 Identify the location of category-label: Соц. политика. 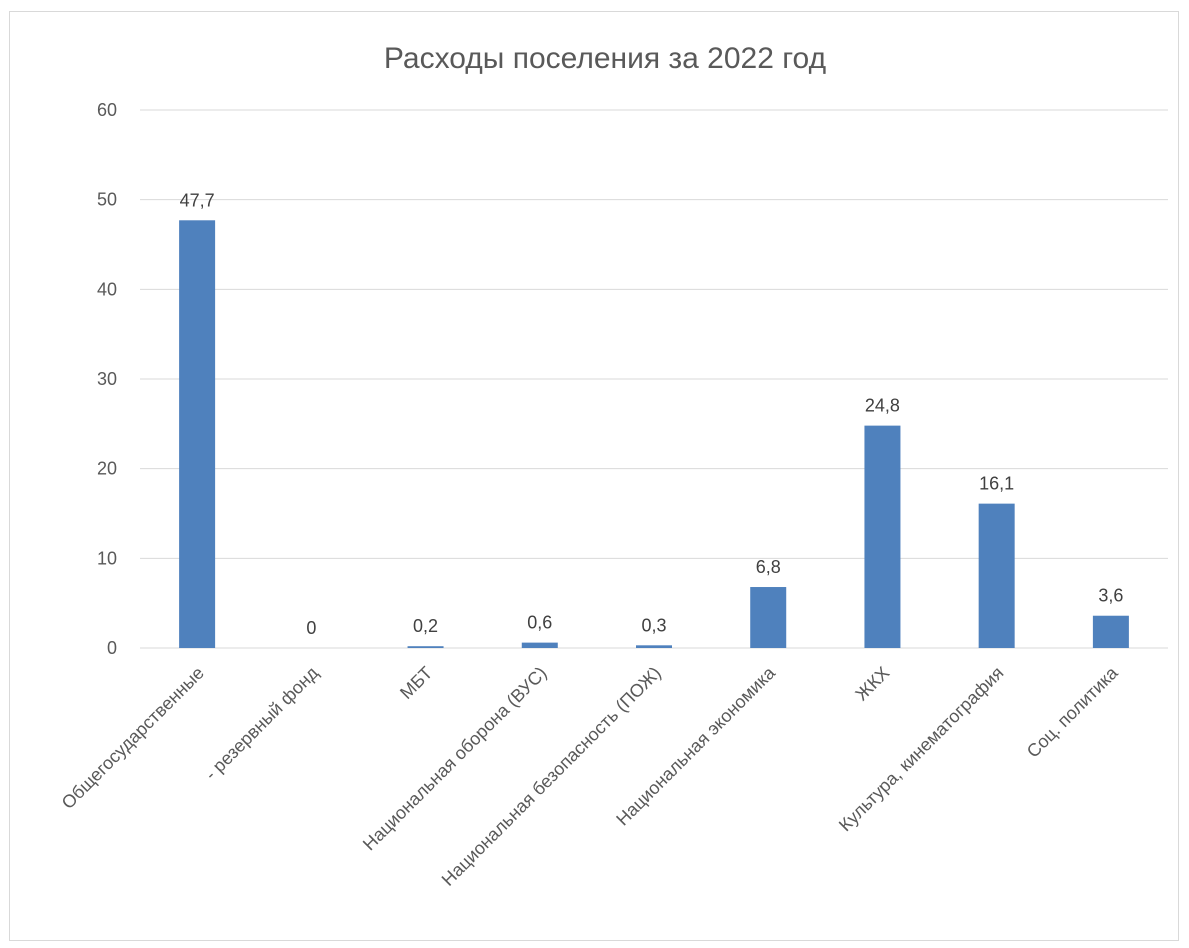
(1073, 712).